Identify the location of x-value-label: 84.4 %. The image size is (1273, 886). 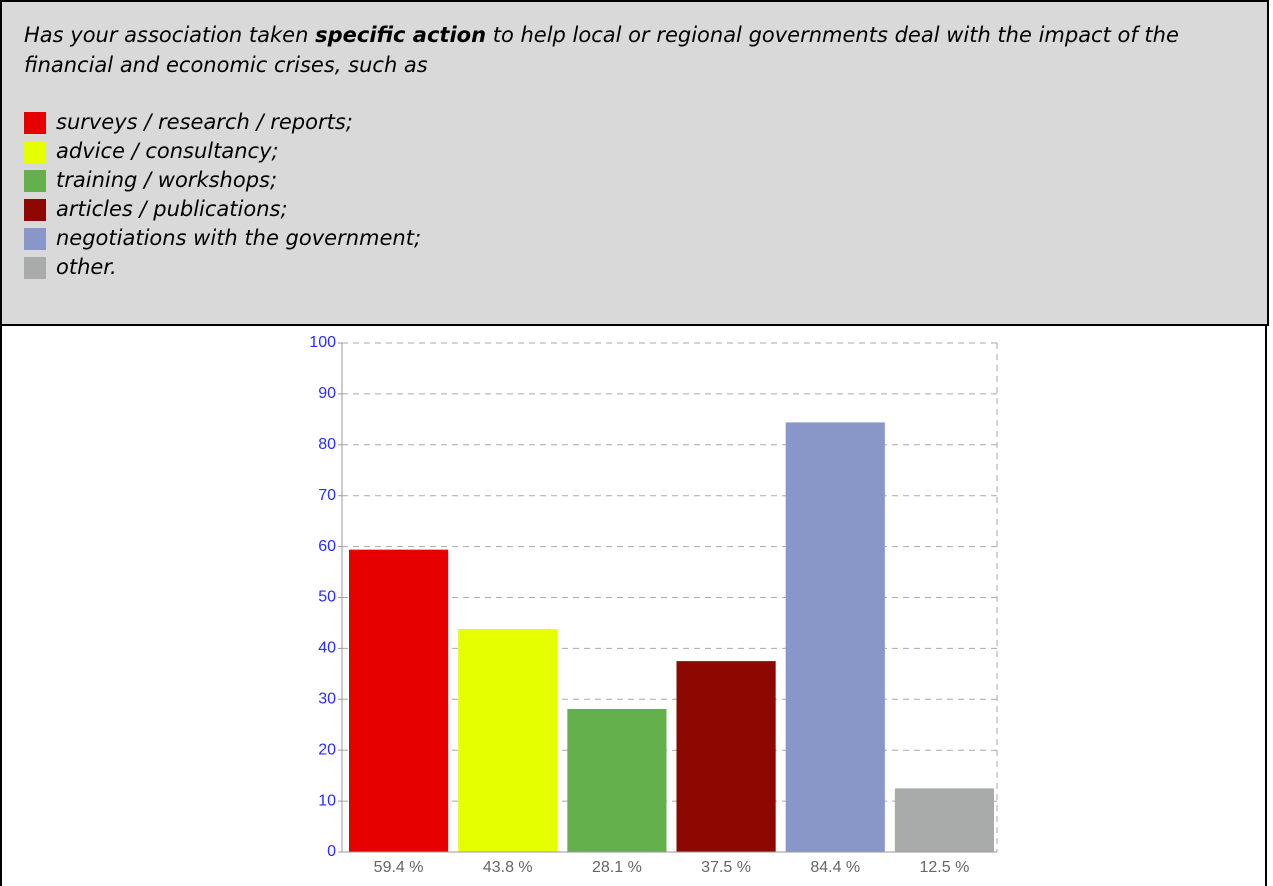
(835, 867).